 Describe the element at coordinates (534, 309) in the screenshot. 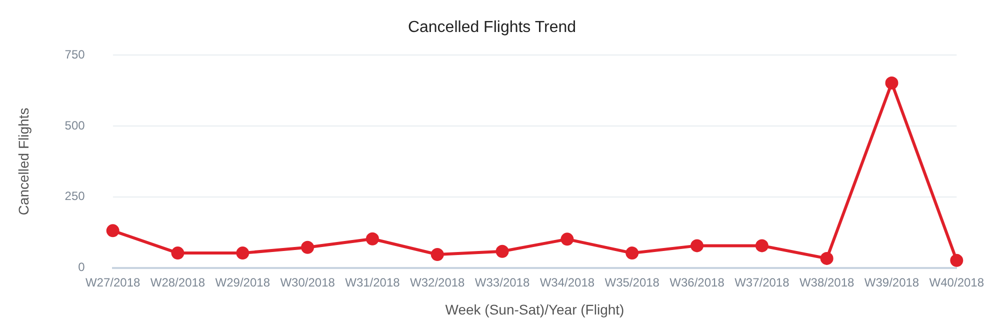

I see `x-axis-title: Week (Sun-Sat)/Year (Flight)` at that location.